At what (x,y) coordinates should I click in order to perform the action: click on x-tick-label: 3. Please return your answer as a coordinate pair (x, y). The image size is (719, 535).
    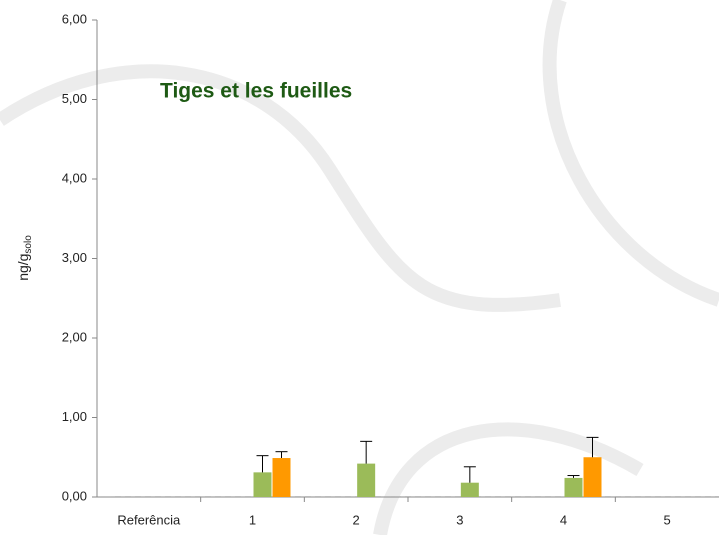
    Looking at the image, I should click on (459, 519).